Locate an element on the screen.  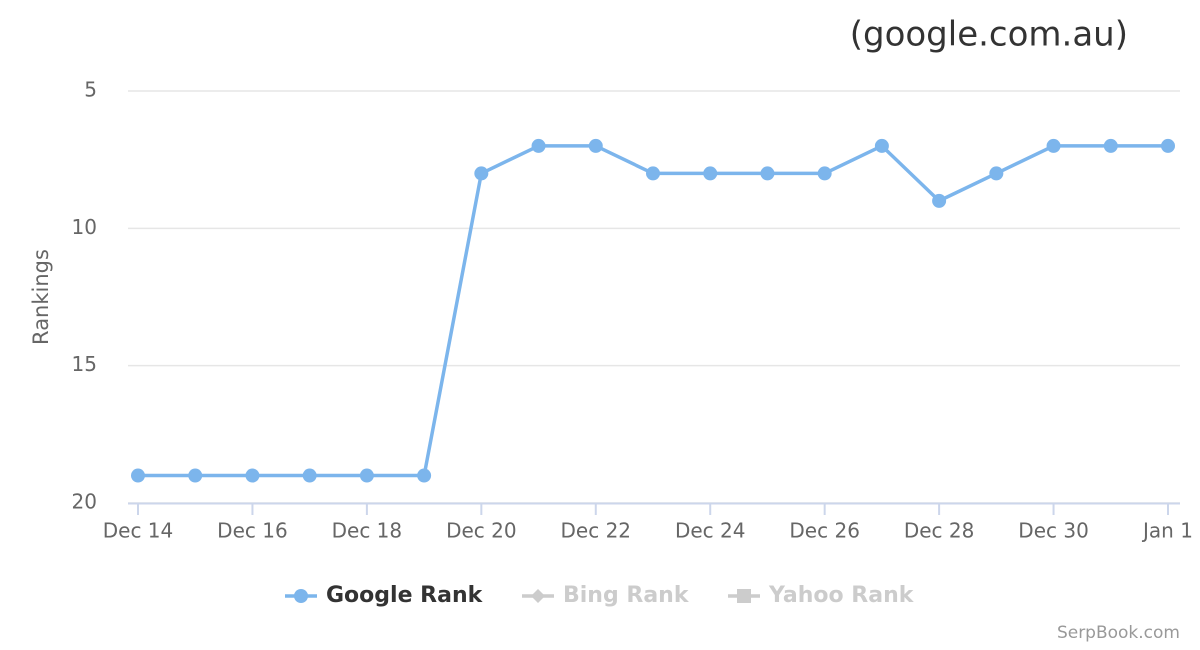
x-tick-label: Dec 24 is located at coordinates (710, 531).